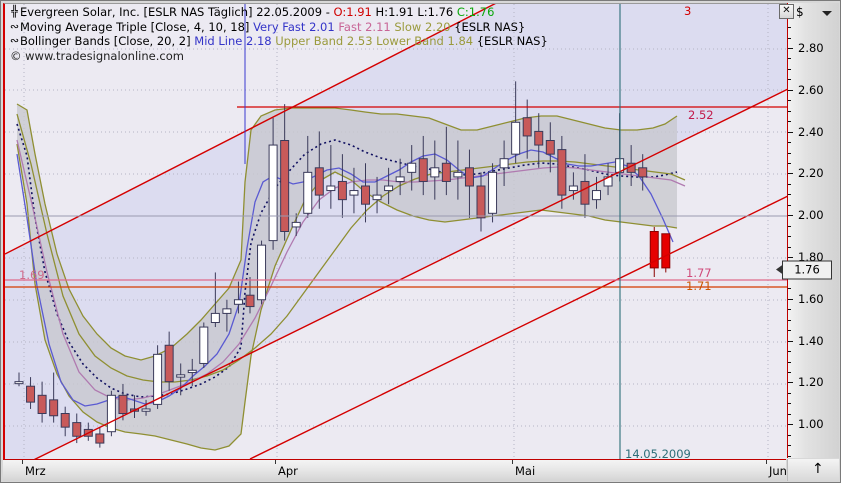 The image size is (841, 483). What do you see at coordinates (83, 26) in the screenshot?
I see `ma-name: Moving Average Triple` at bounding box center [83, 26].